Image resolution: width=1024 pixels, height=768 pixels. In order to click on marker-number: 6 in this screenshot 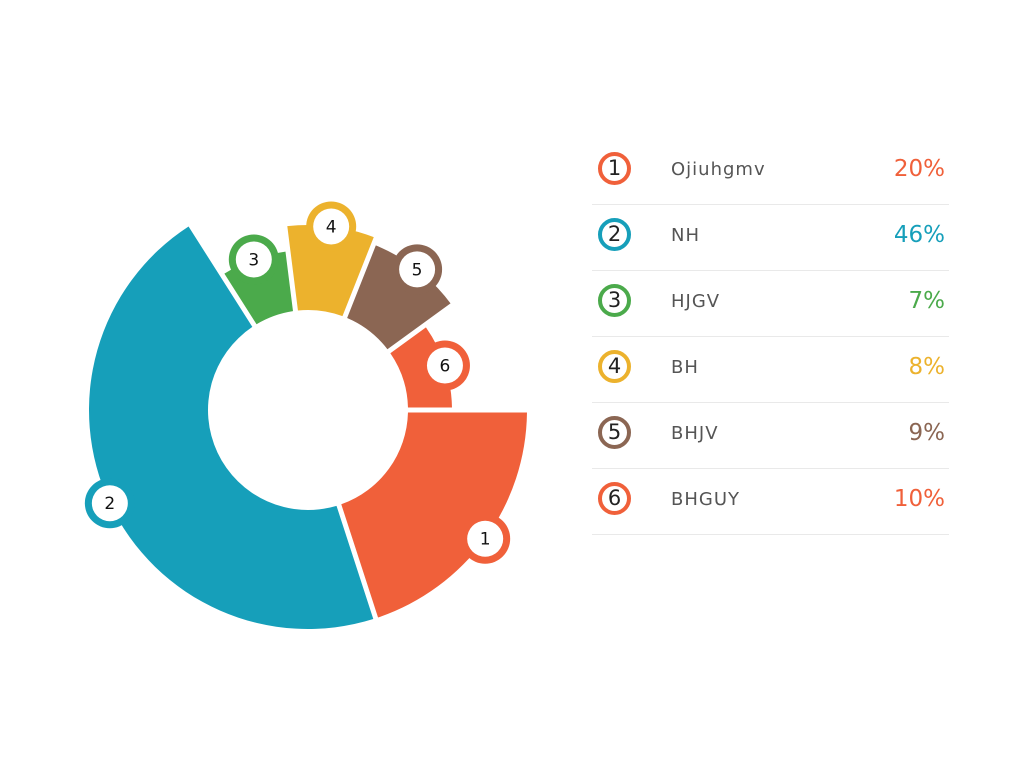, I will do `click(445, 367)`.